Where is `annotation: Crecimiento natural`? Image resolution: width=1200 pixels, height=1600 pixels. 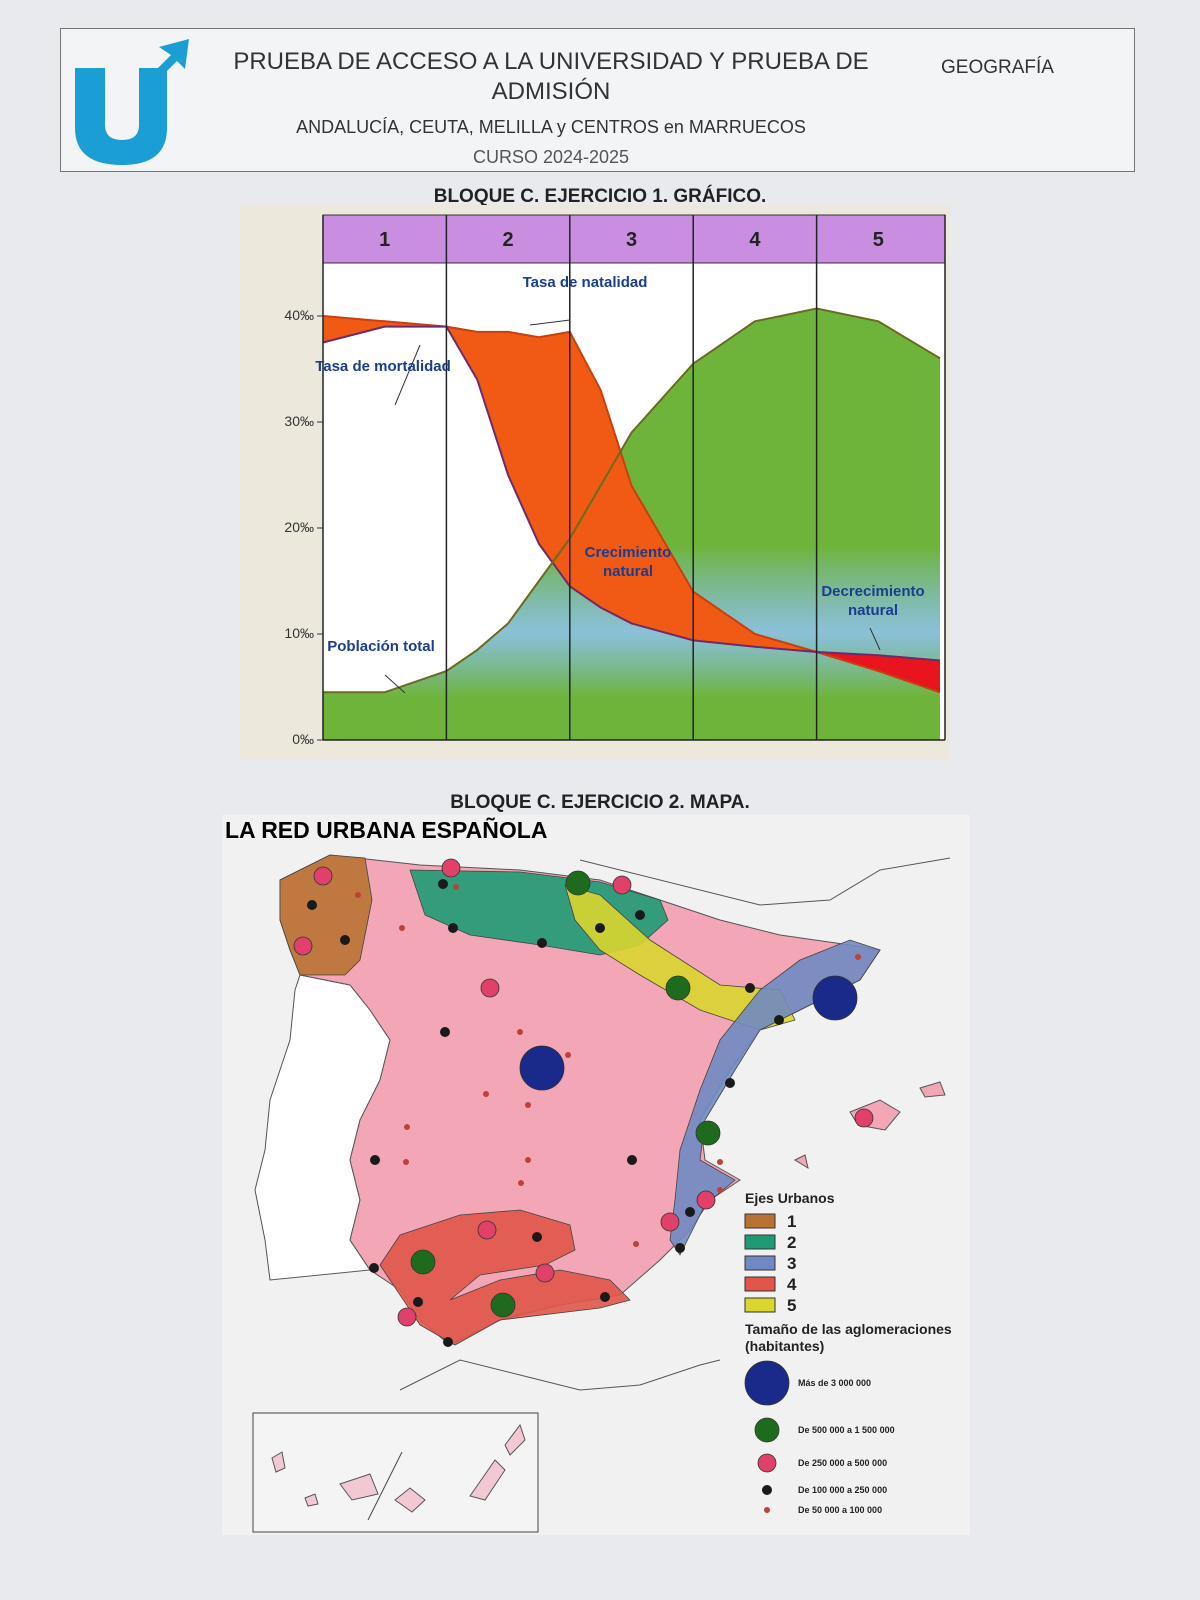 annotation: Crecimiento natural is located at coordinates (628, 562).